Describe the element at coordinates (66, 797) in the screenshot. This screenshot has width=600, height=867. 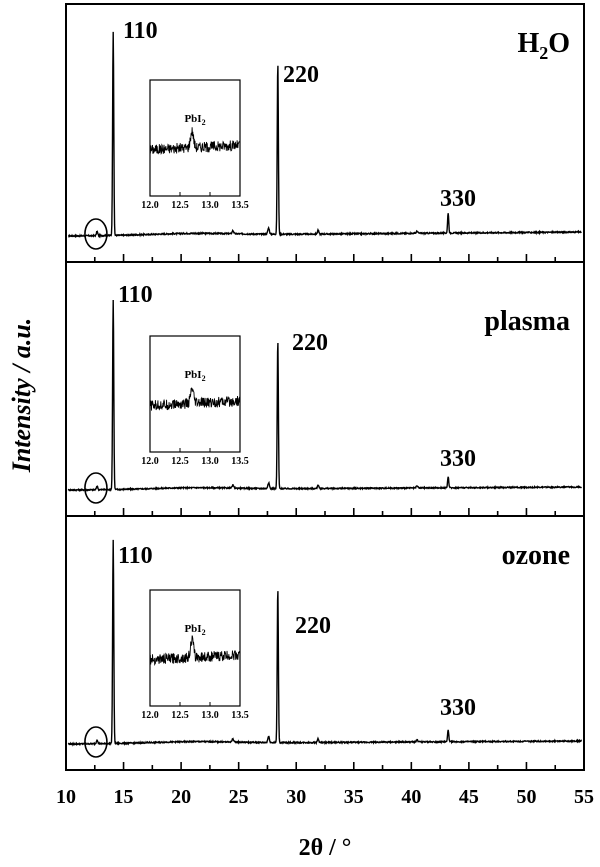
I see `x-tick-label: 10` at that location.